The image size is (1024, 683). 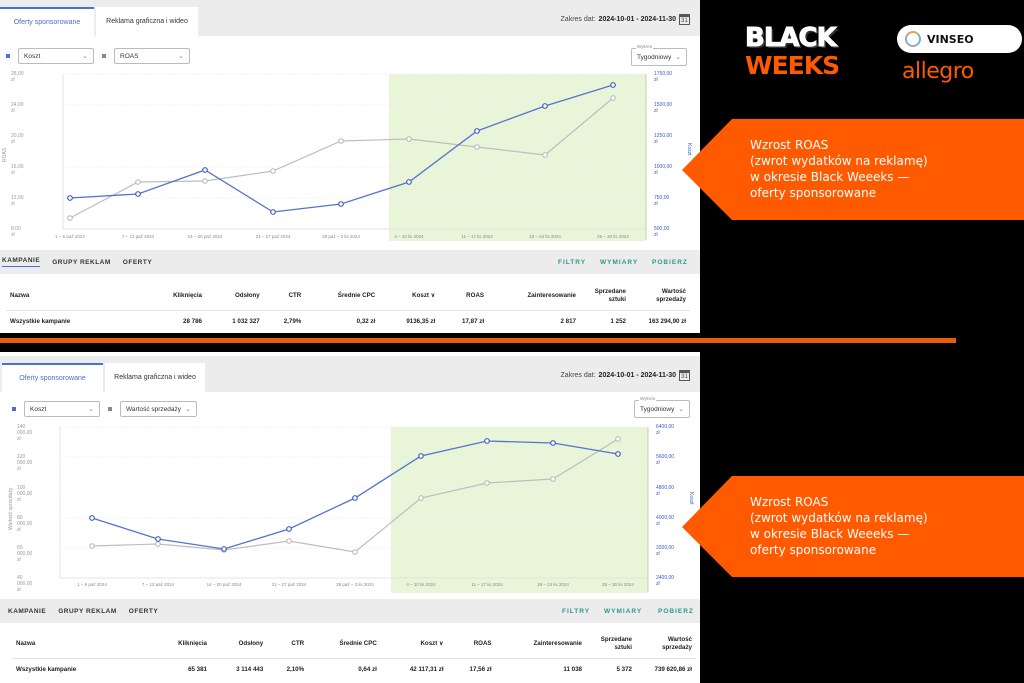 What do you see at coordinates (938, 71) in the screenshot?
I see `allegro-logo: allegro` at bounding box center [938, 71].